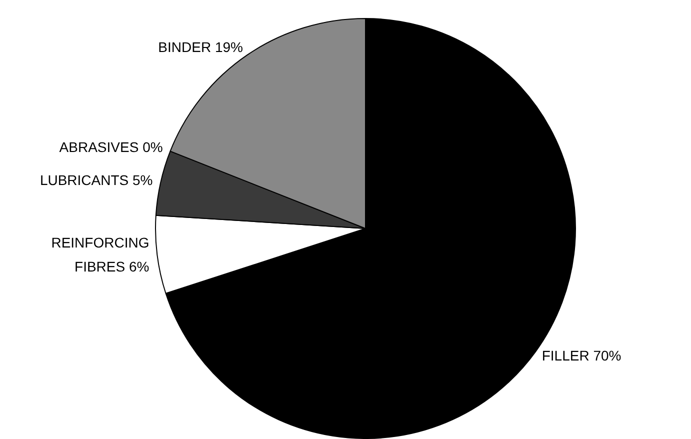  I want to click on category-label: ABRASIVES 0%, so click(111, 147).